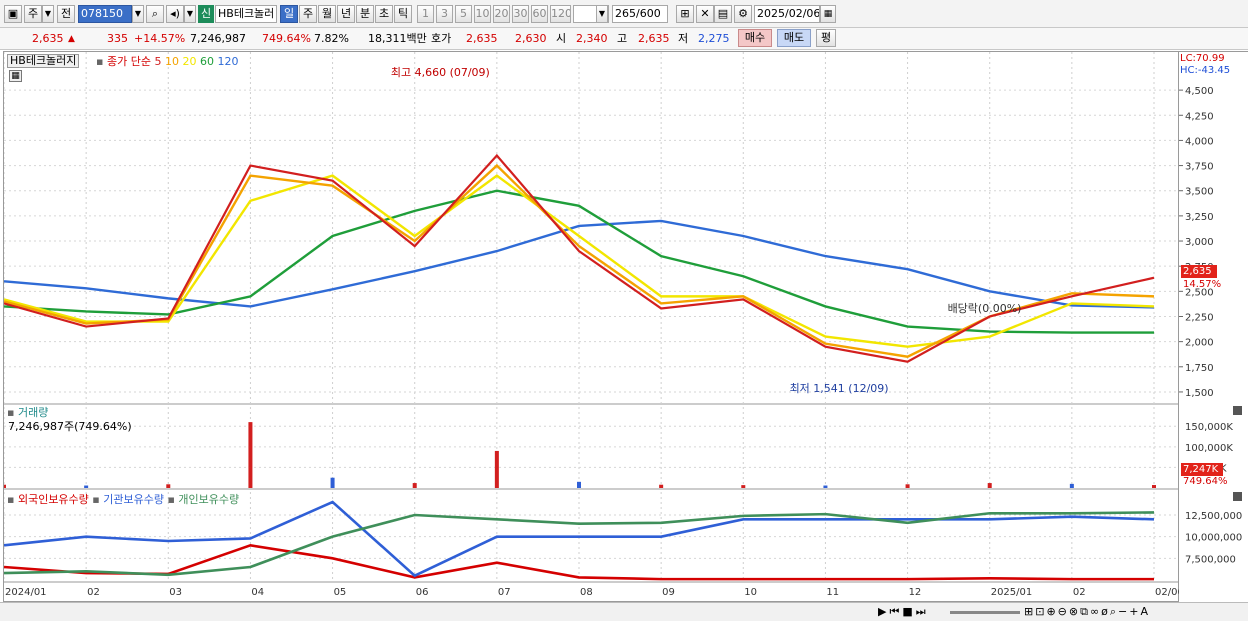 This screenshot has width=1248, height=621. I want to click on period-tab-0: 일, so click(289, 14).